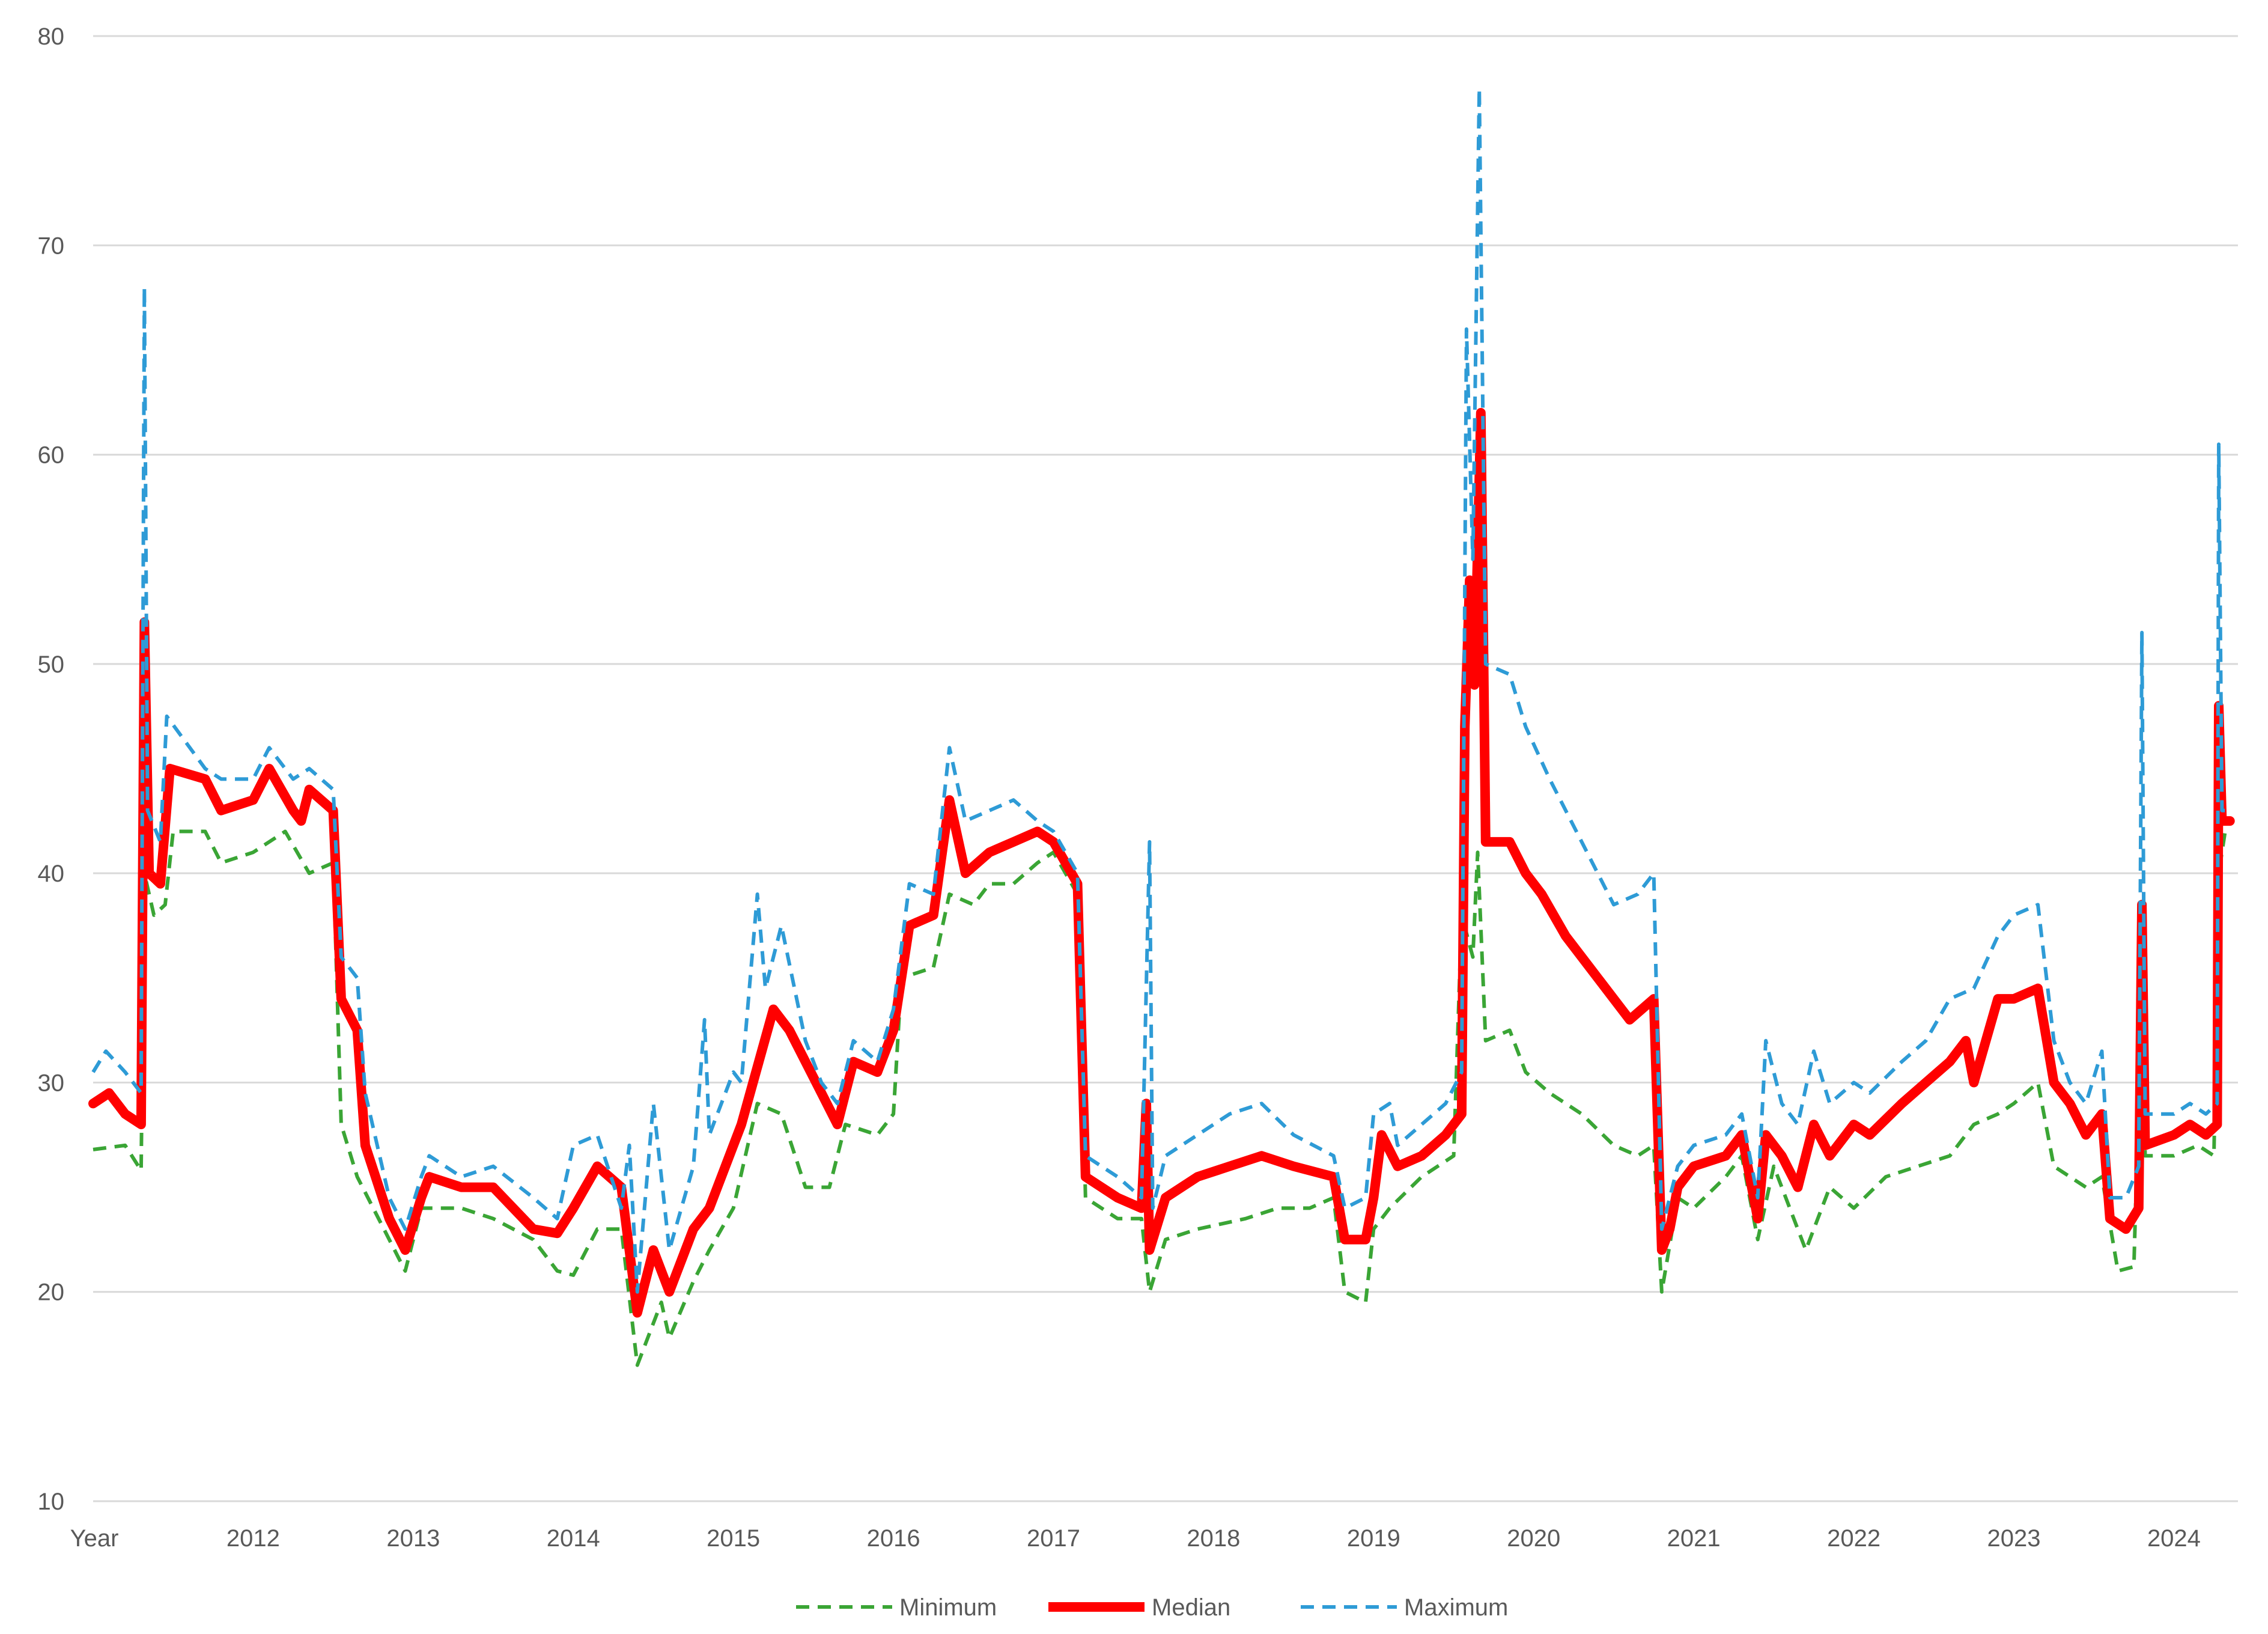 This screenshot has height=1634, width=2268. What do you see at coordinates (1854, 1538) in the screenshot?
I see `x-tick-label-2022: 2022` at bounding box center [1854, 1538].